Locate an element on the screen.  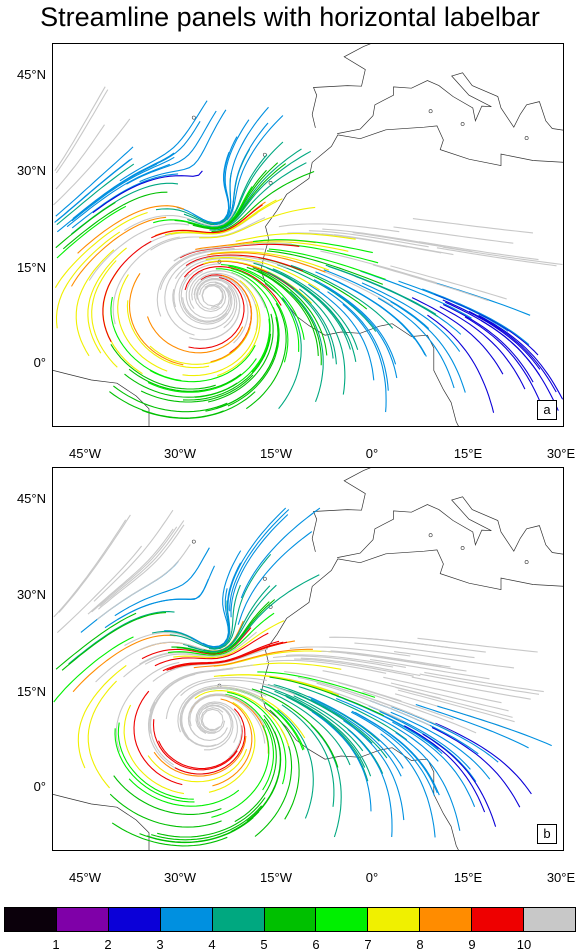
color-labelbar is located at coordinates (290, 919).